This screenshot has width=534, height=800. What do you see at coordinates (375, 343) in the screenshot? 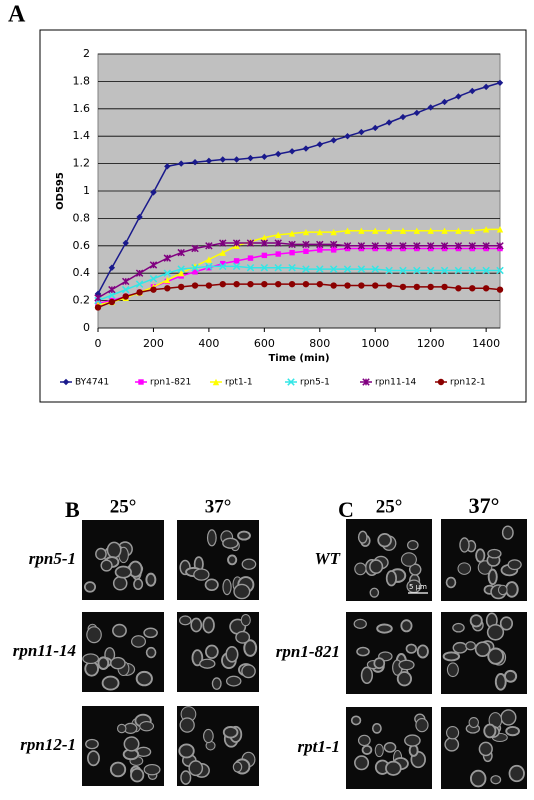
I see `x-tick-label: 1000` at bounding box center [375, 343].